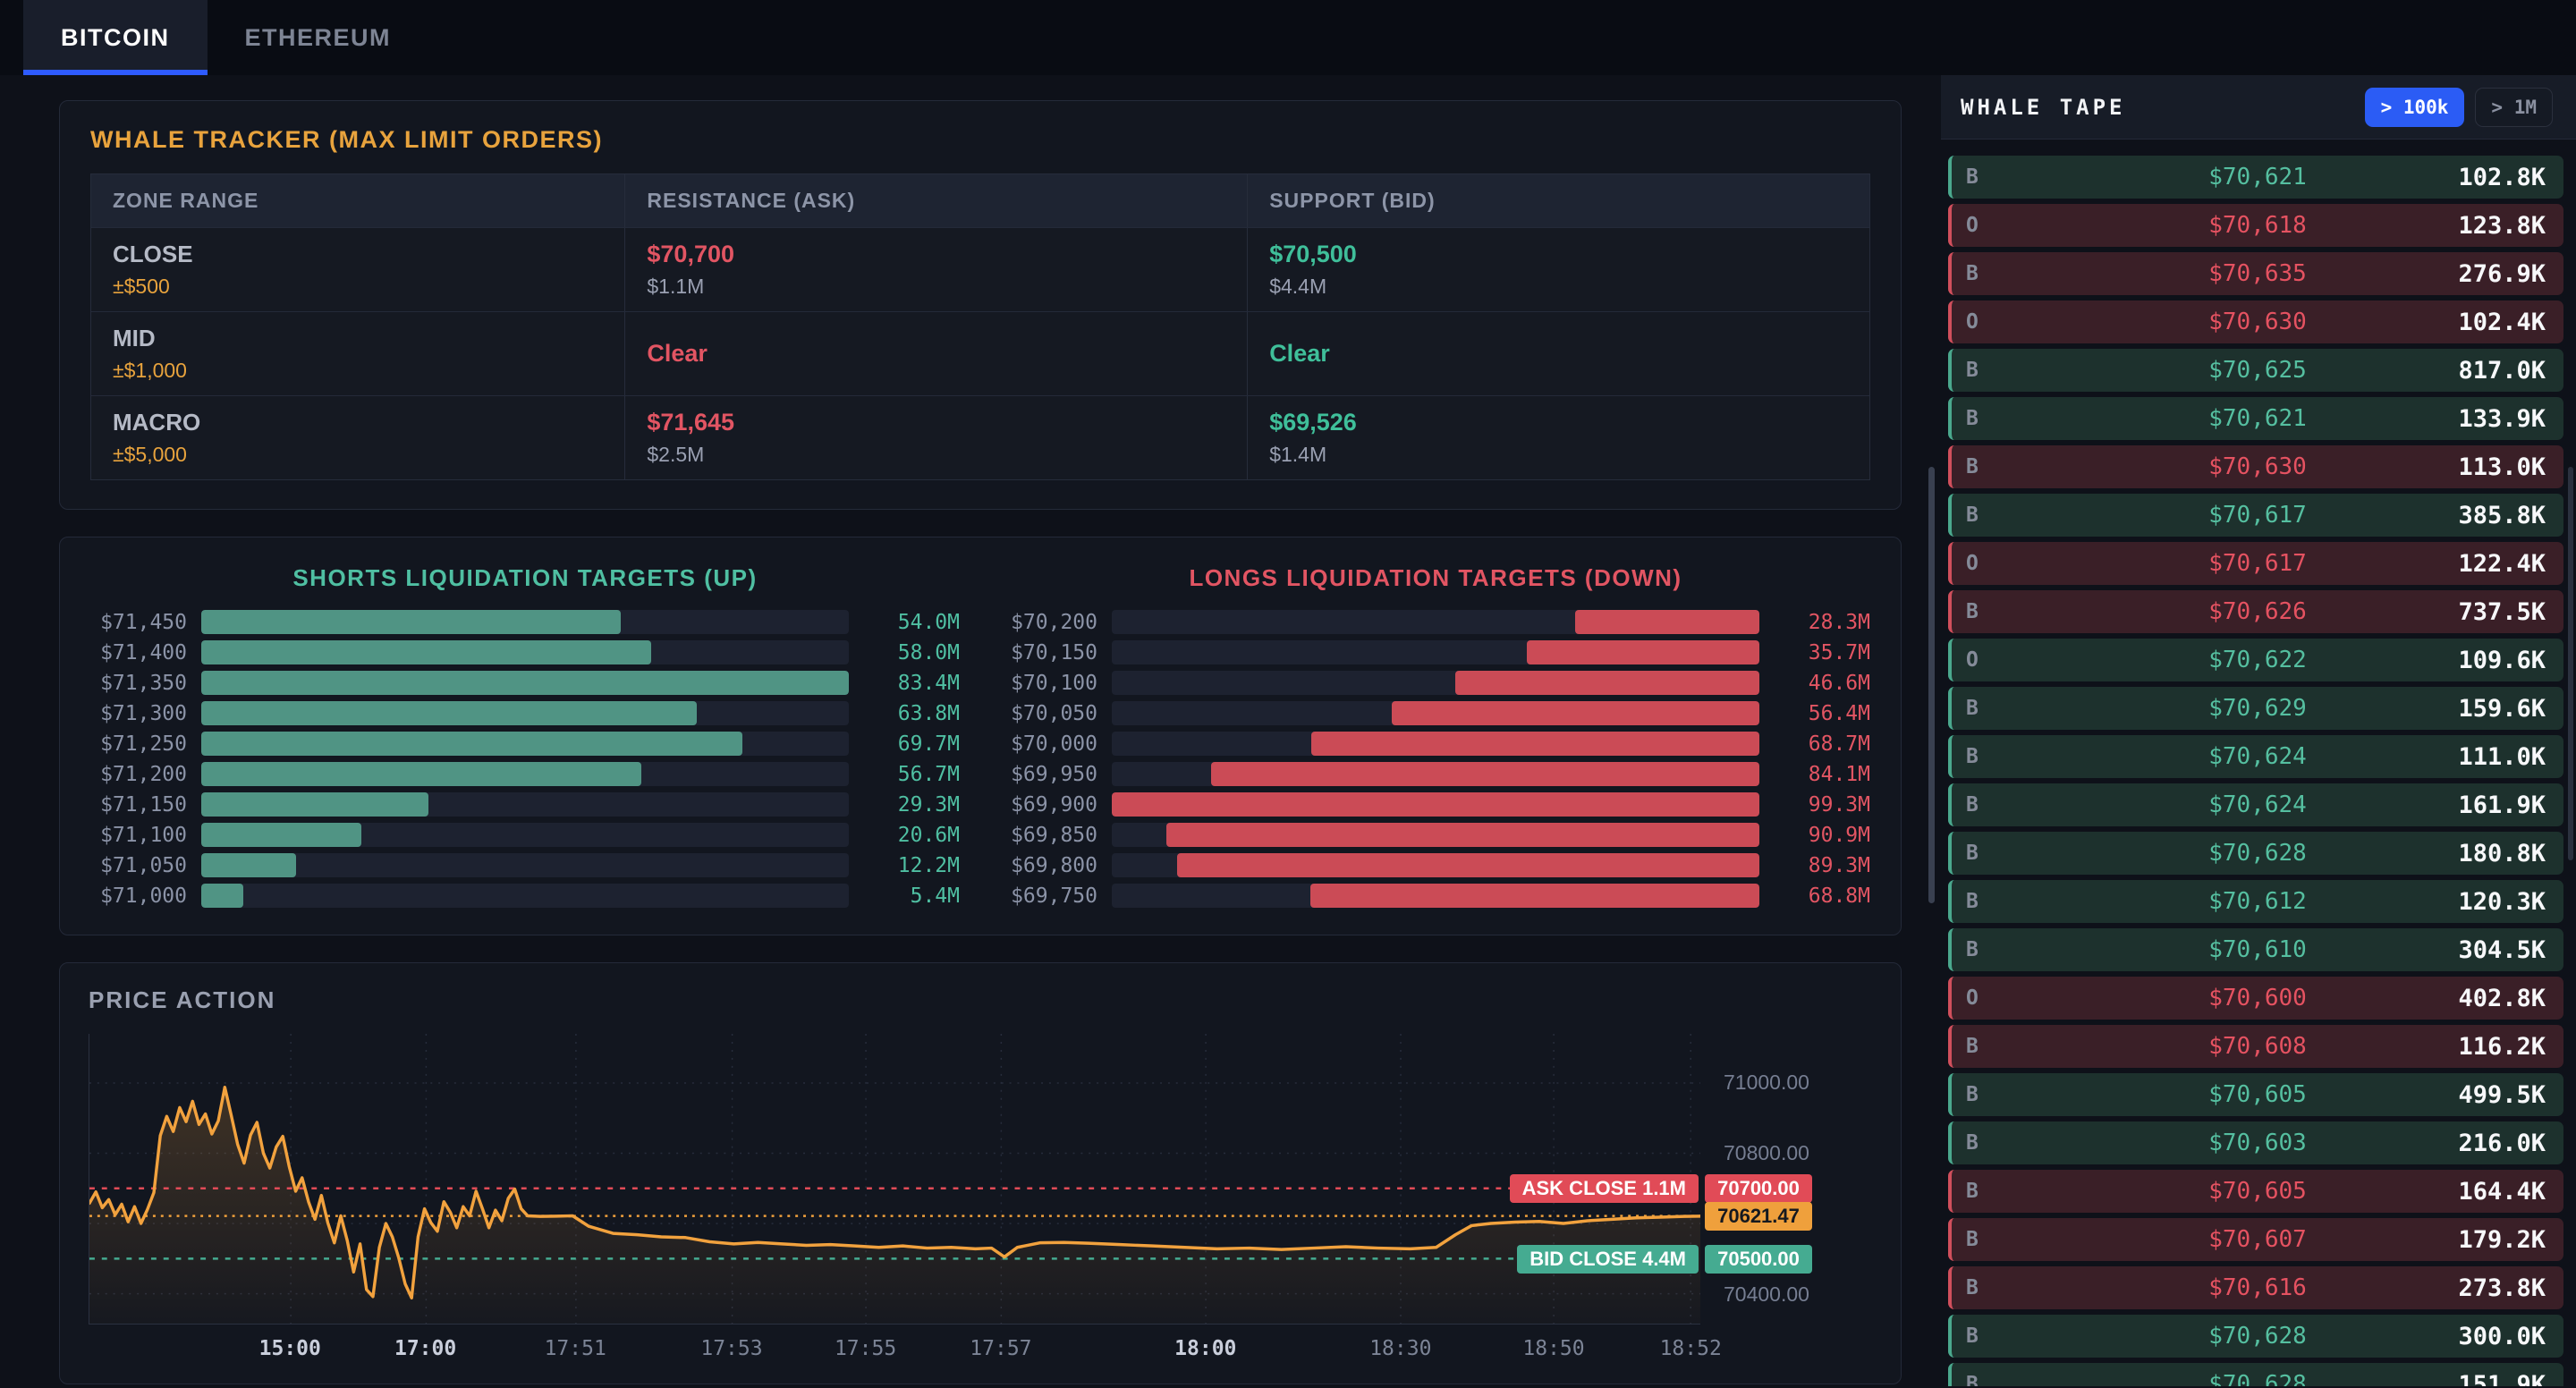  What do you see at coordinates (525, 577) in the screenshot?
I see `shorts-liquidation-title: SHORTS LIQUIDATION TARGETS (UP)` at bounding box center [525, 577].